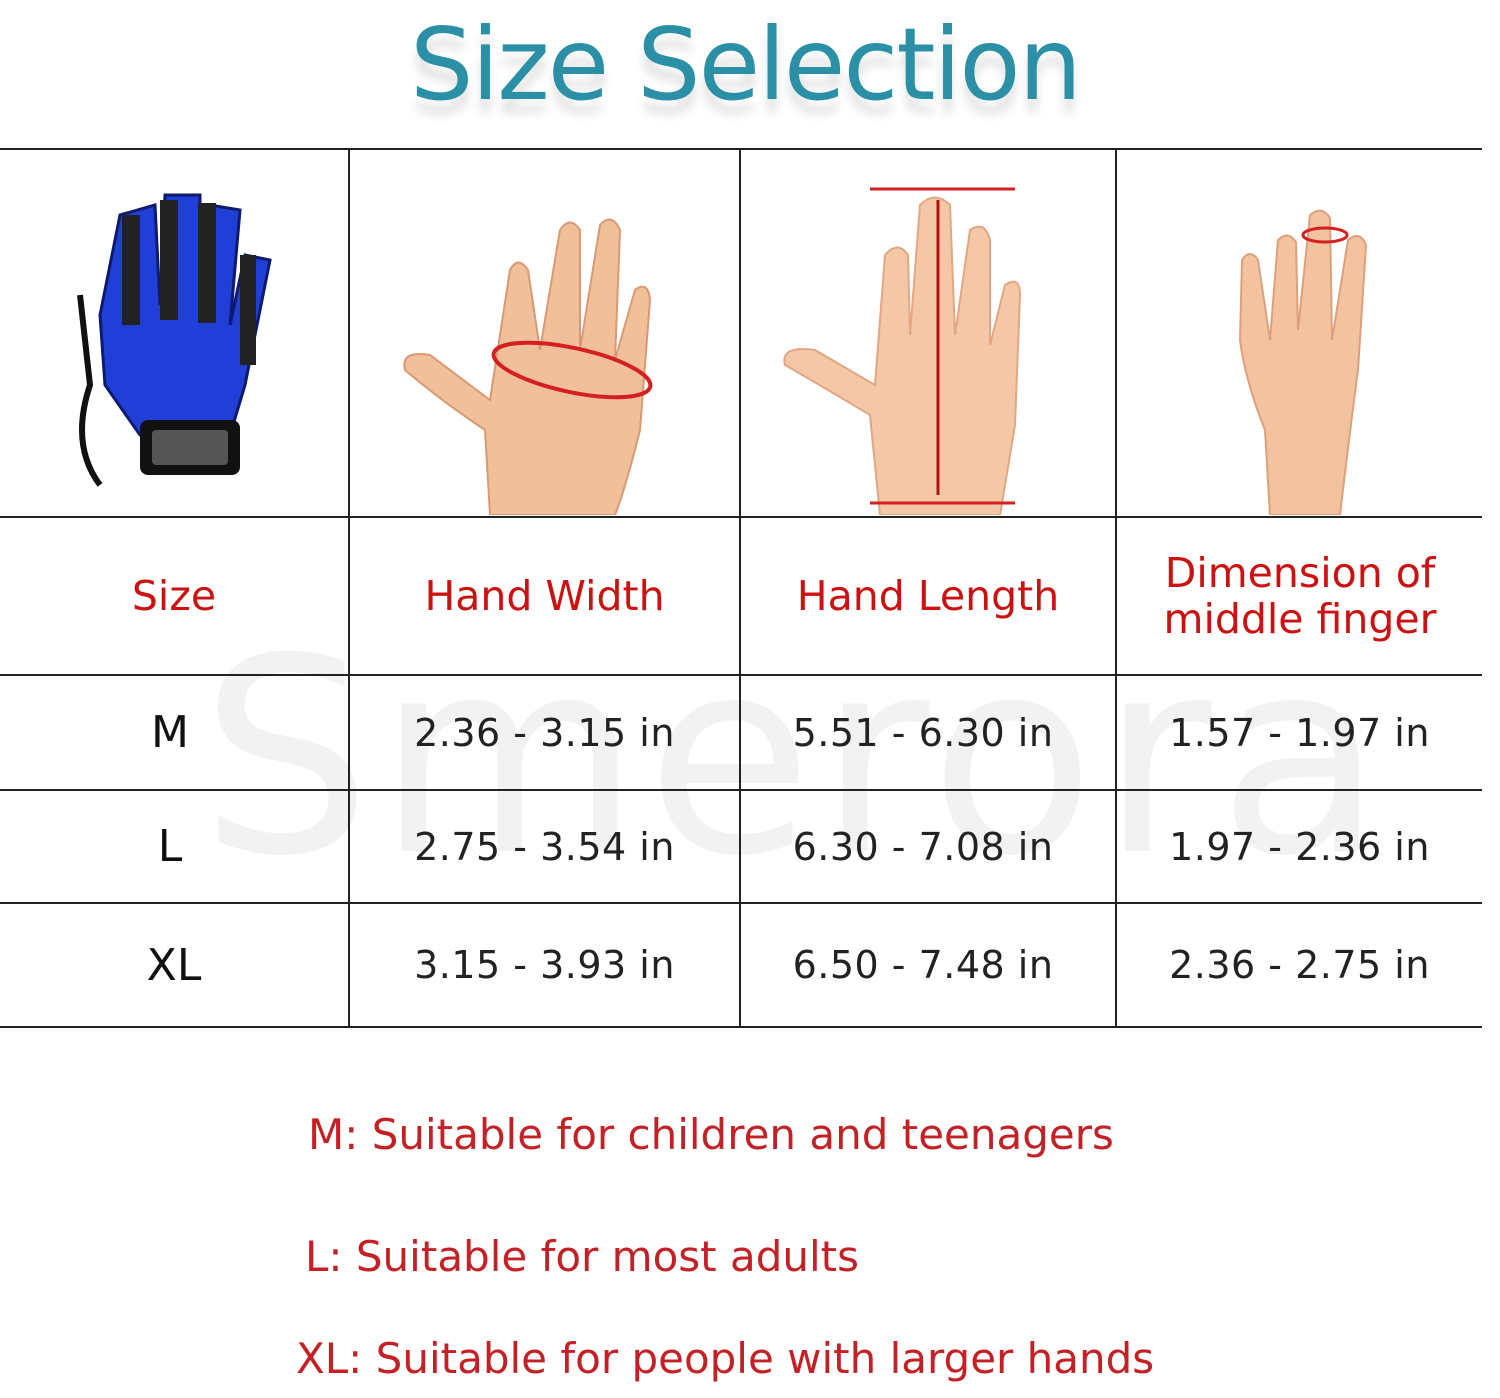 The height and width of the screenshot is (1398, 1500). Describe the element at coordinates (174, 965) in the screenshot. I see `size-cell: XL` at that location.